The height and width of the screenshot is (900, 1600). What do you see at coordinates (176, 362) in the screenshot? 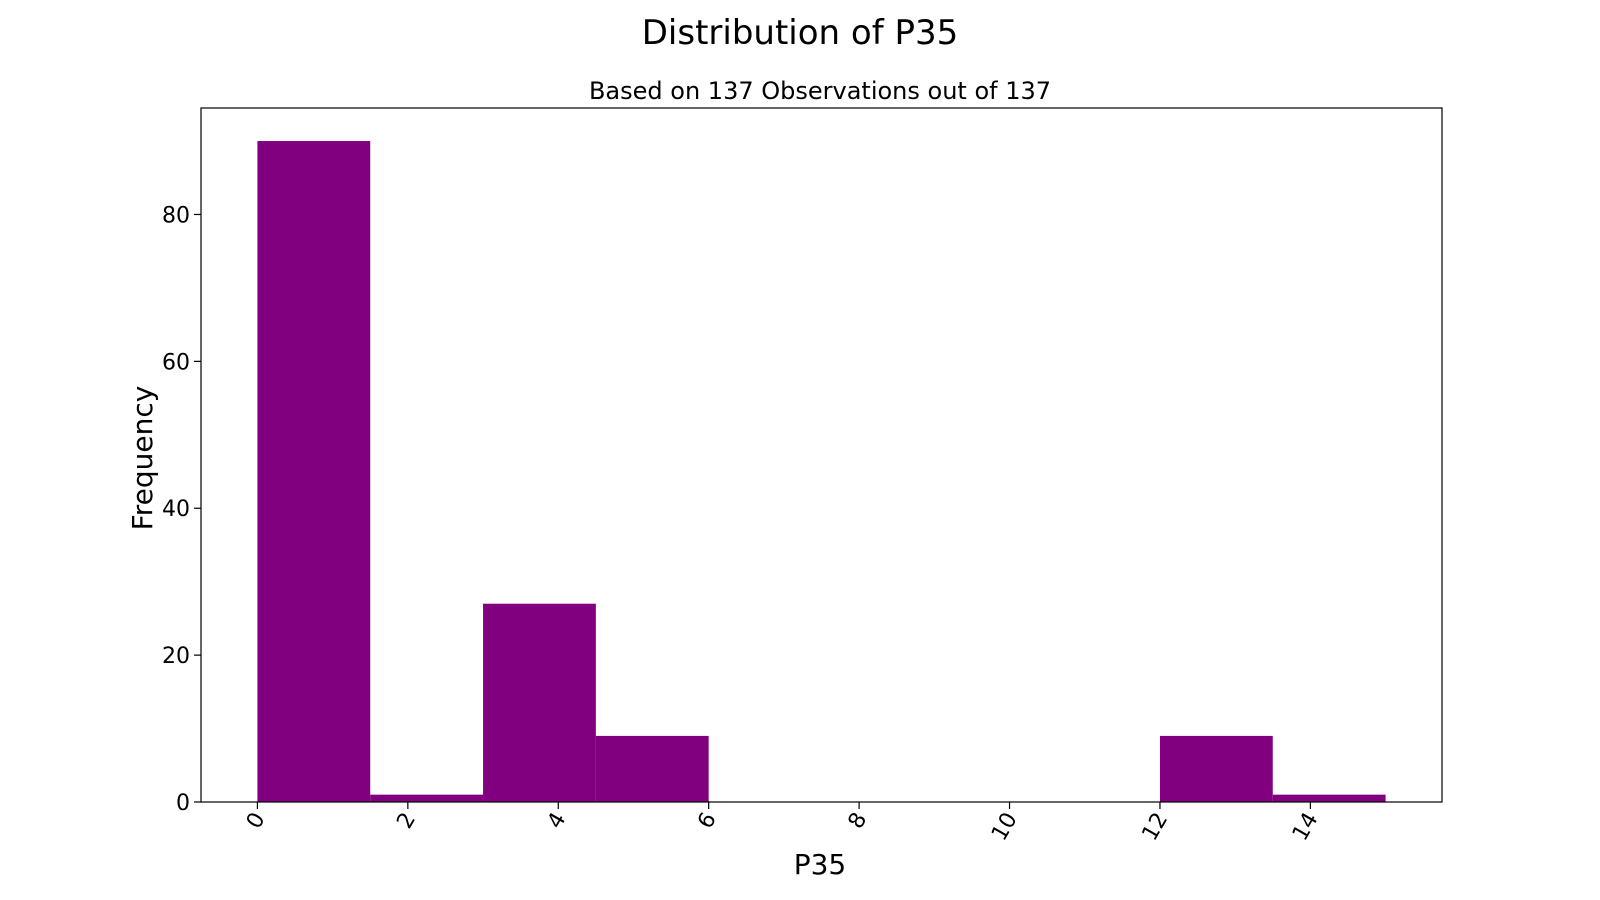
I see `y-tick-label: 60` at bounding box center [176, 362].